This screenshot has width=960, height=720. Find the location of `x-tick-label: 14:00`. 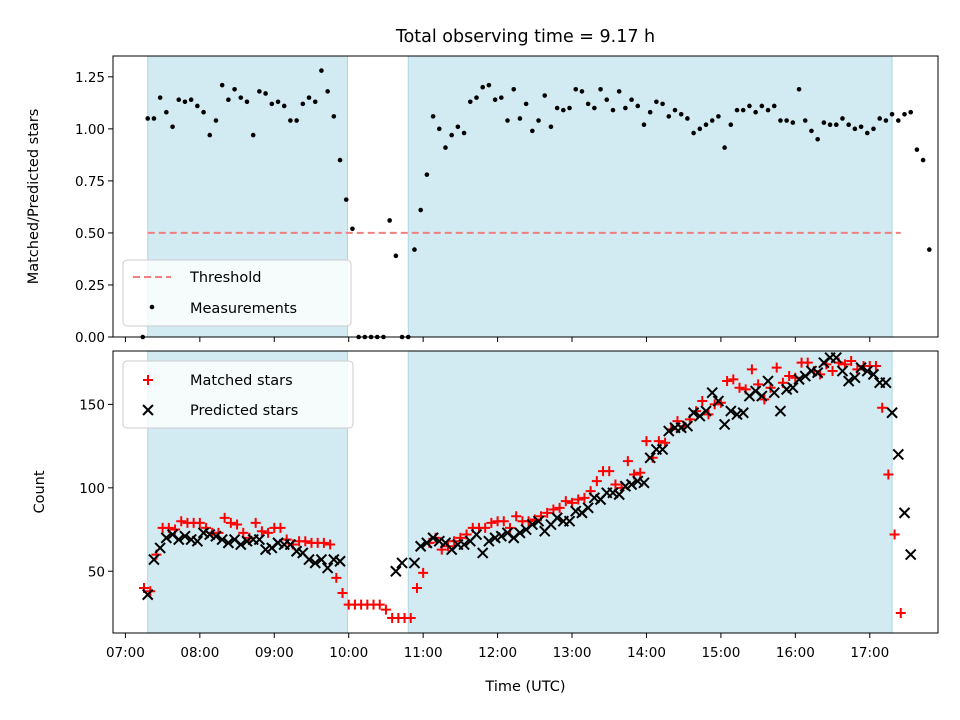

x-tick-label: 14:00 is located at coordinates (646, 653).